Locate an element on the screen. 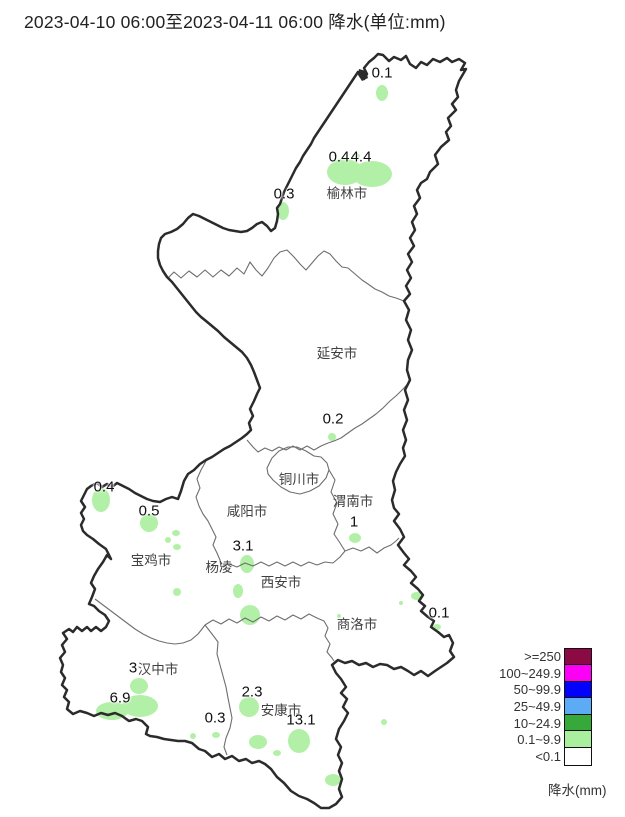  border-yulin-yanan is located at coordinates (286, 275).